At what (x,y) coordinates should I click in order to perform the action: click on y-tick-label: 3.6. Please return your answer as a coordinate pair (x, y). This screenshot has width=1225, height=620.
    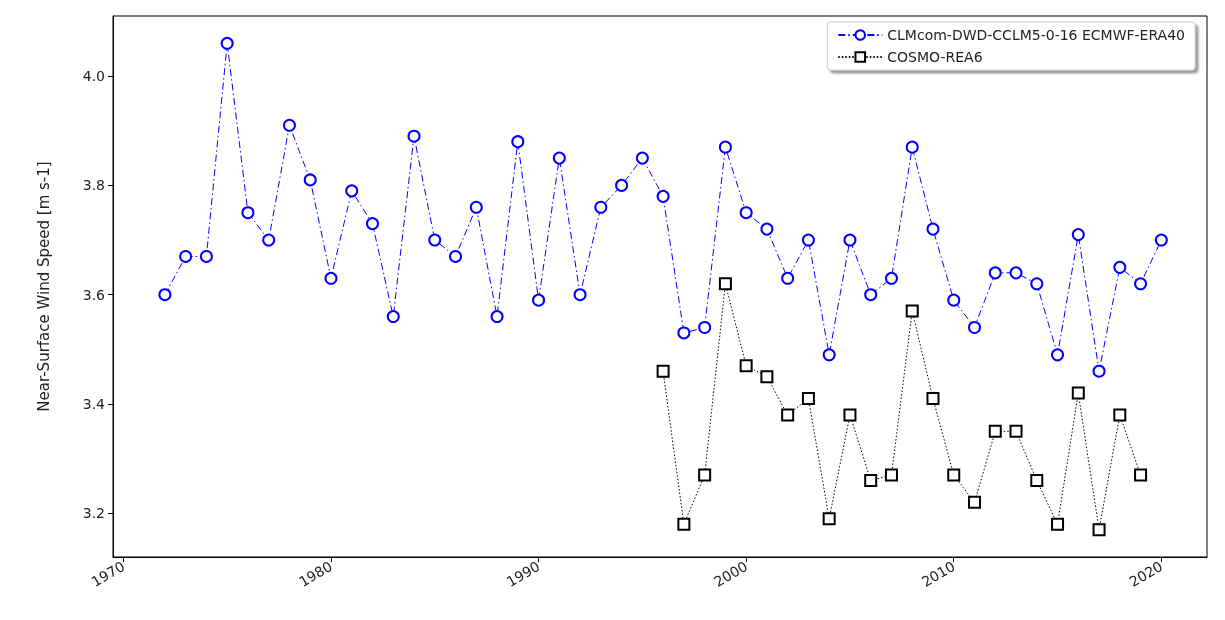
    Looking at the image, I should click on (94, 294).